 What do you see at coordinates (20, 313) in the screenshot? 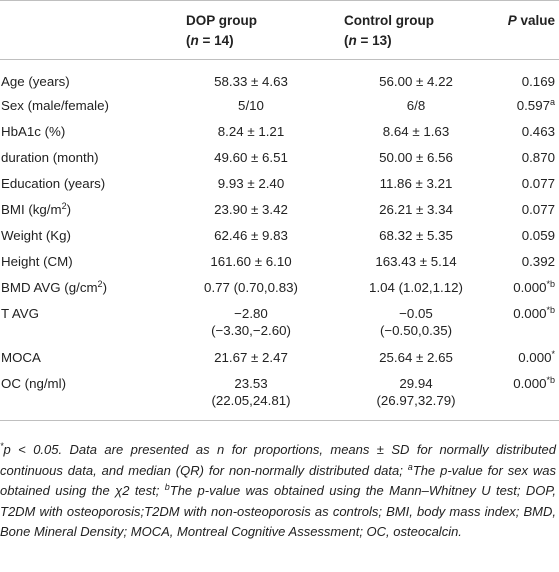
I see `row-label-text: T AVG` at bounding box center [20, 313].